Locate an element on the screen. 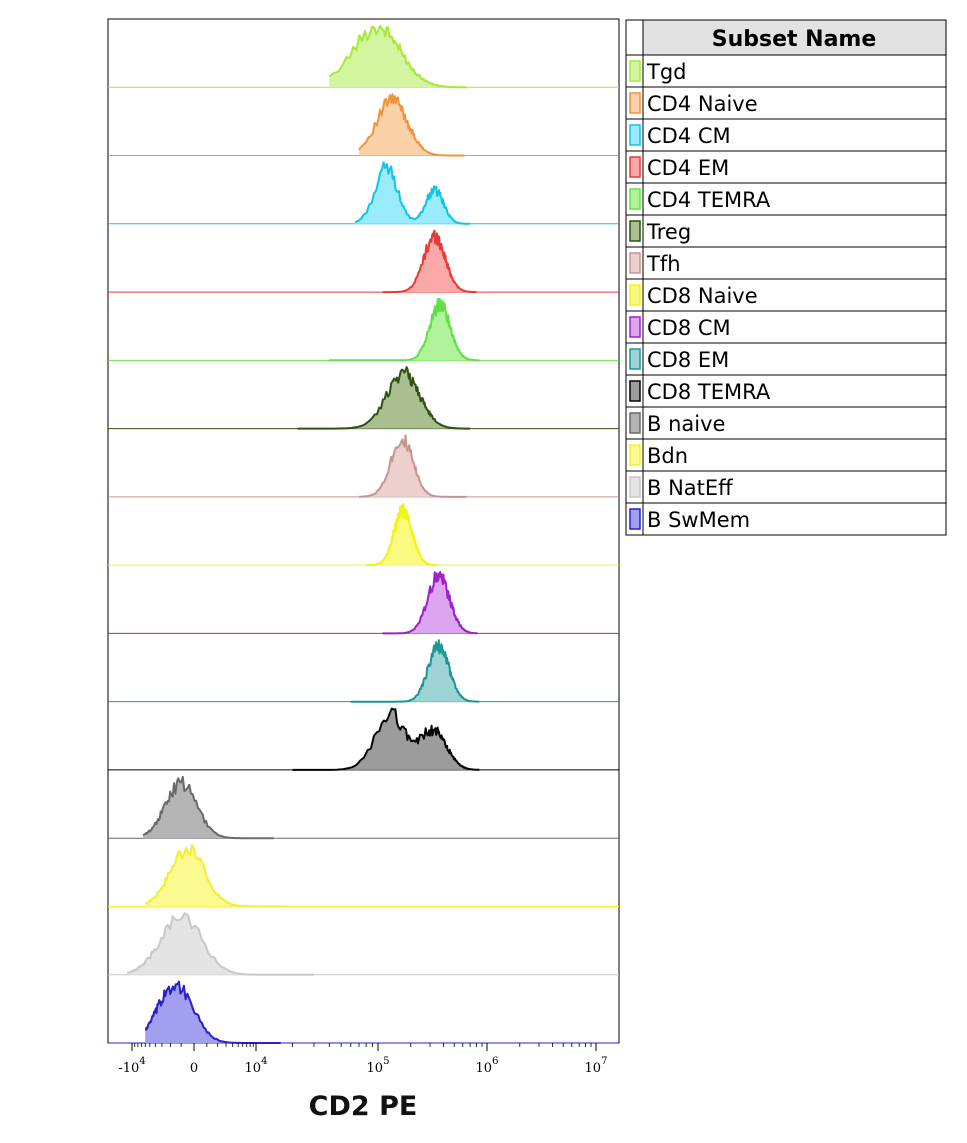 Image resolution: width=967 pixels, height=1143 pixels. histogram-line-cd8-cm is located at coordinates (430, 603).